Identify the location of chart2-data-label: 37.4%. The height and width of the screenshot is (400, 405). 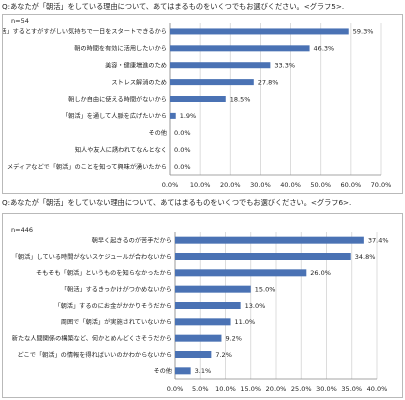
(378, 240).